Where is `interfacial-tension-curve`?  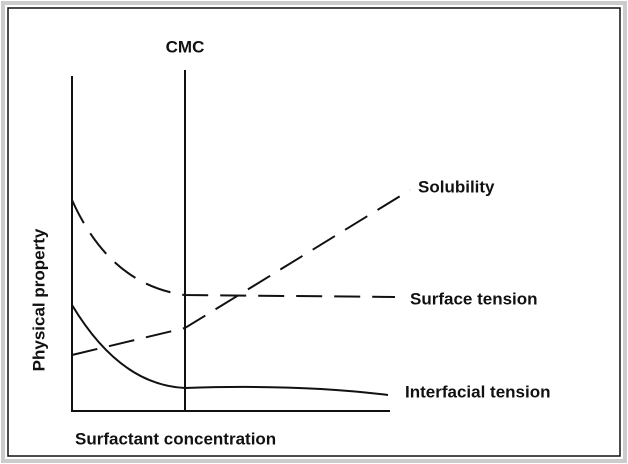 interfacial-tension-curve is located at coordinates (230, 350).